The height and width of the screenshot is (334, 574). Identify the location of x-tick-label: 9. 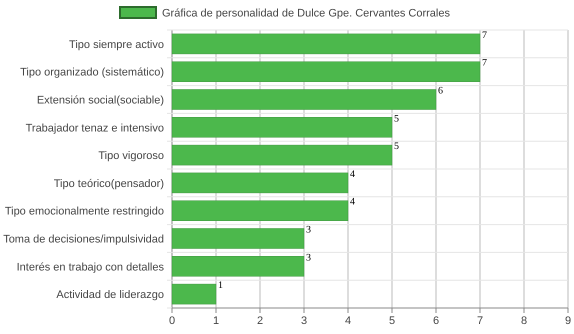
(568, 321).